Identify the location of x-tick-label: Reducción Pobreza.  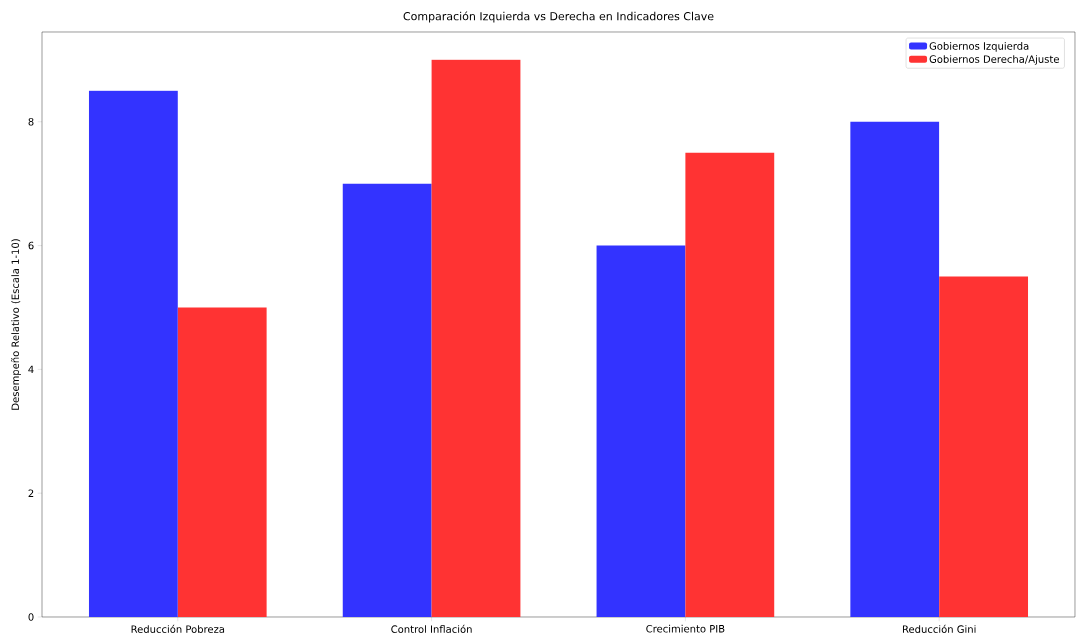
(178, 628).